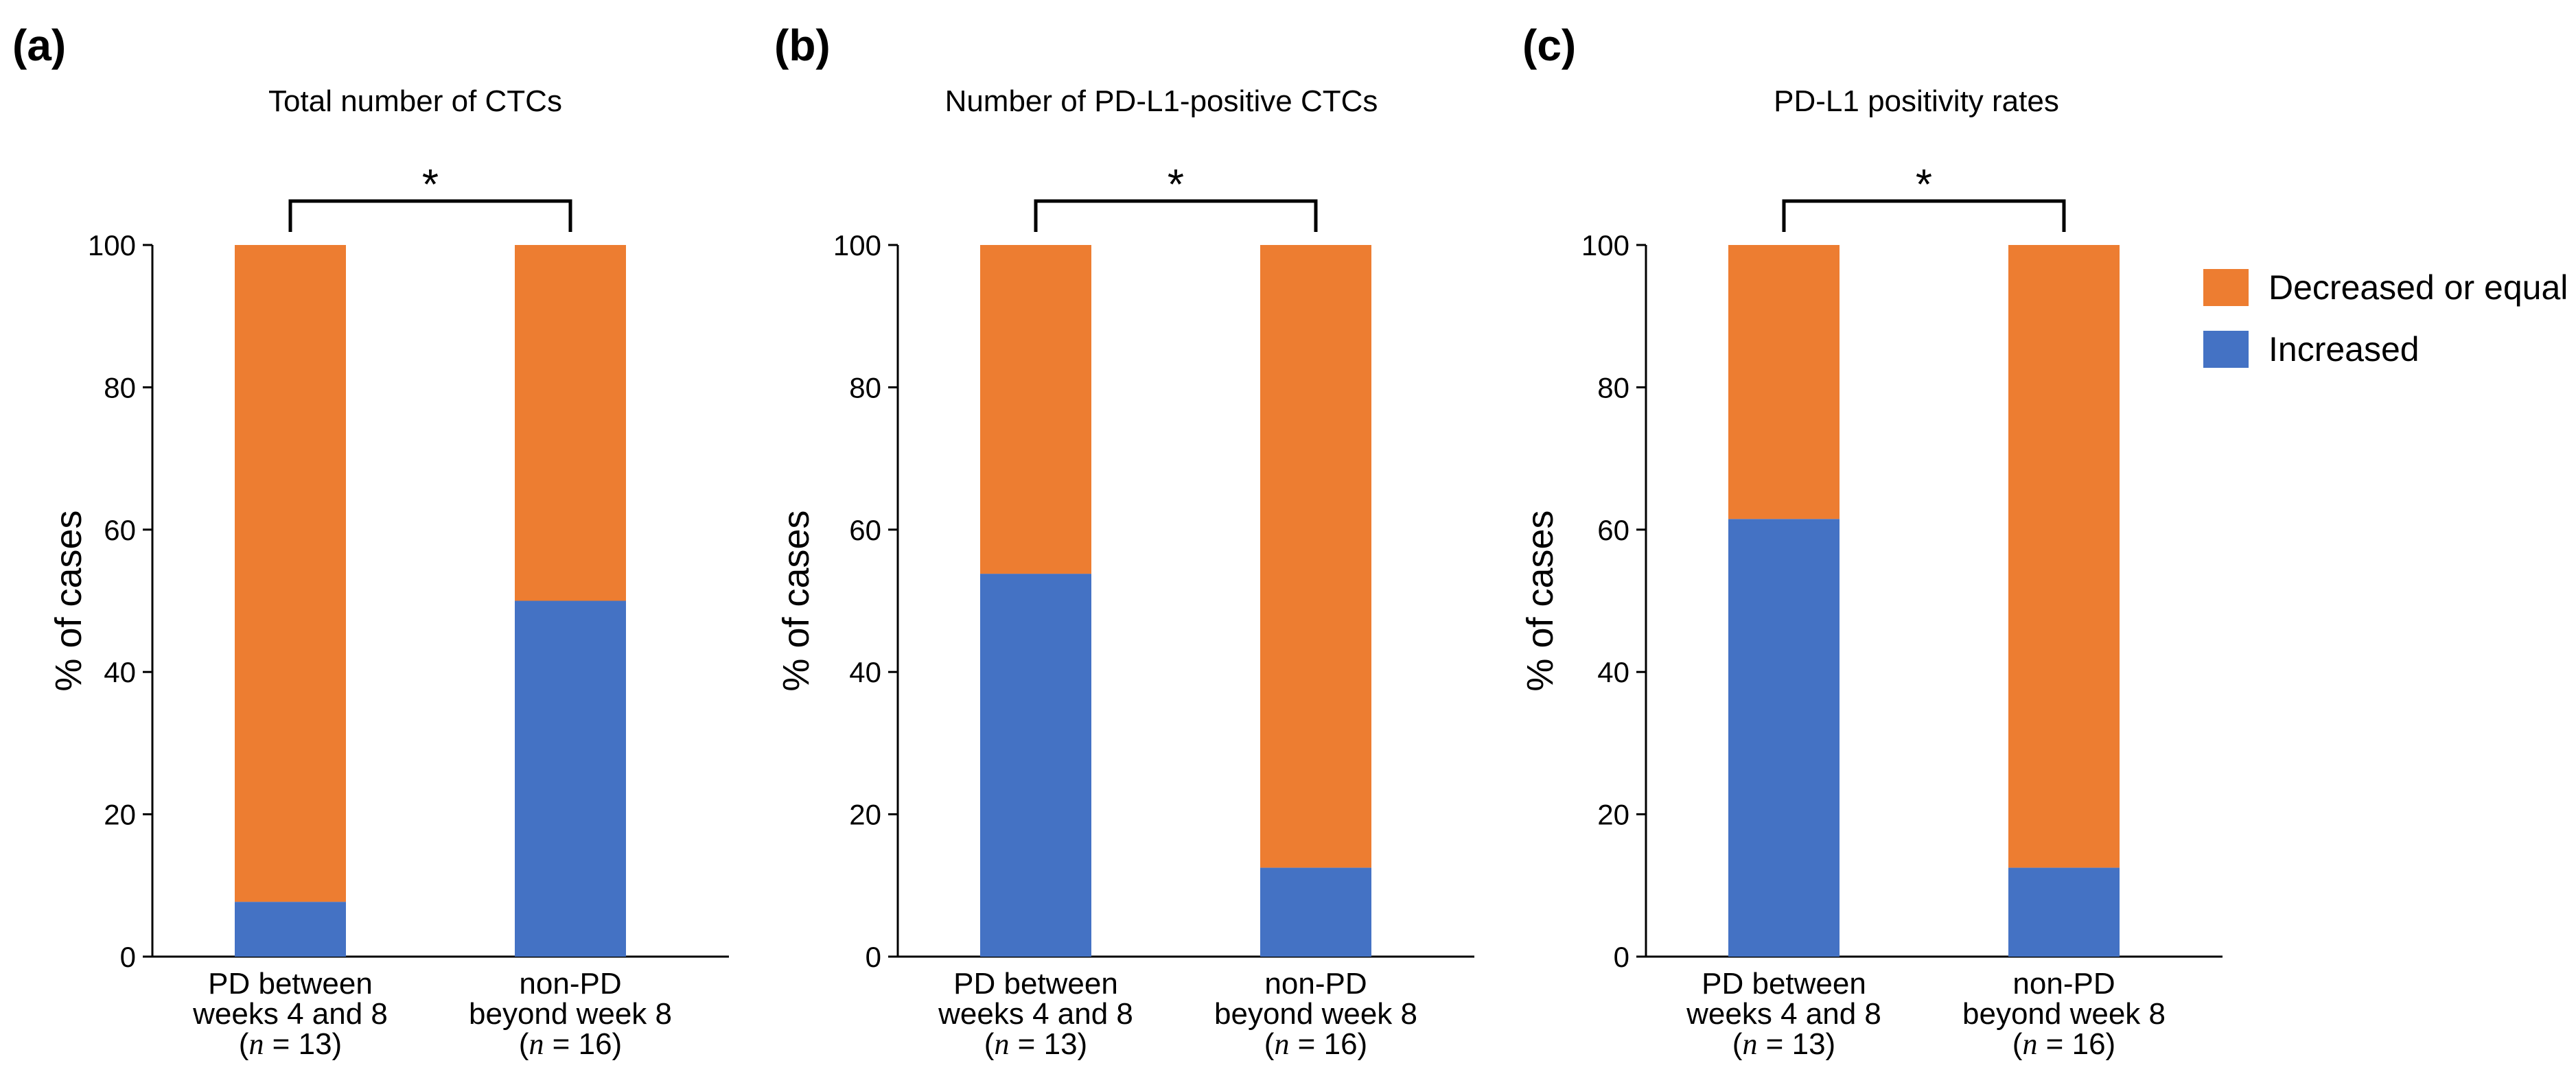 The image size is (2576, 1087). I want to click on chart-title: PD-L1 positivity rates, so click(1916, 101).